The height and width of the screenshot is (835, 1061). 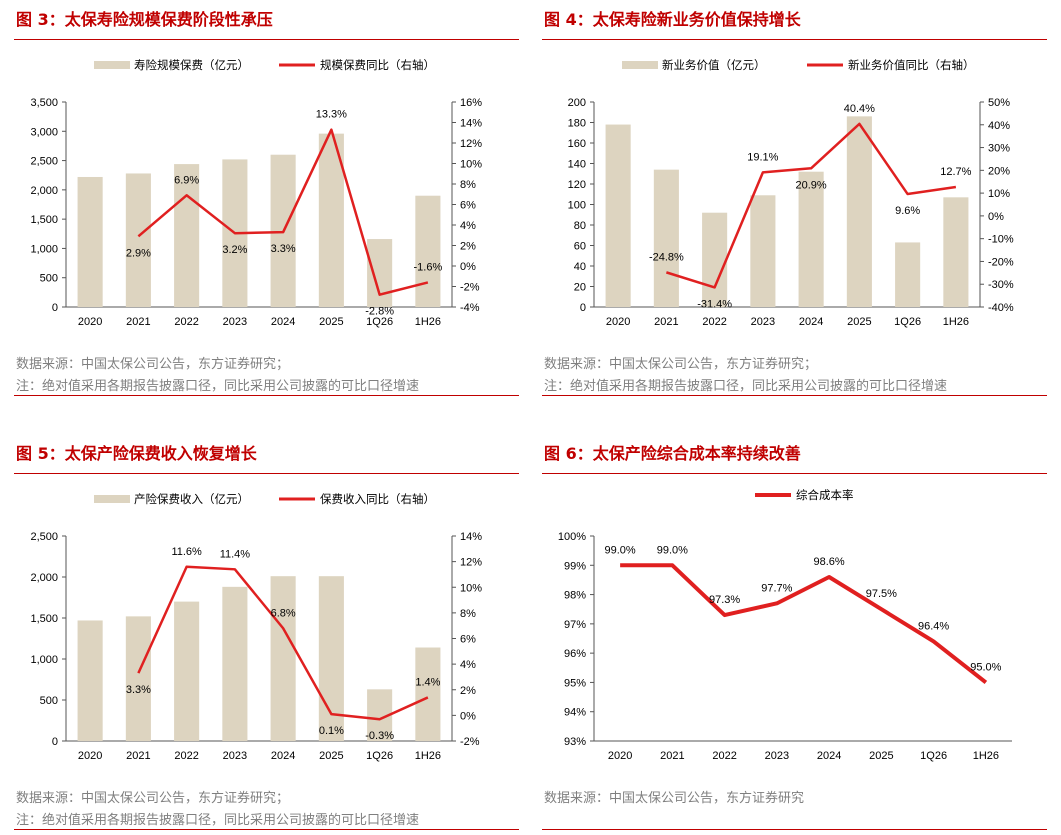 I want to click on source-text: 数据来源：中国太保公司公告，东方证券研究, so click(x=674, y=798).